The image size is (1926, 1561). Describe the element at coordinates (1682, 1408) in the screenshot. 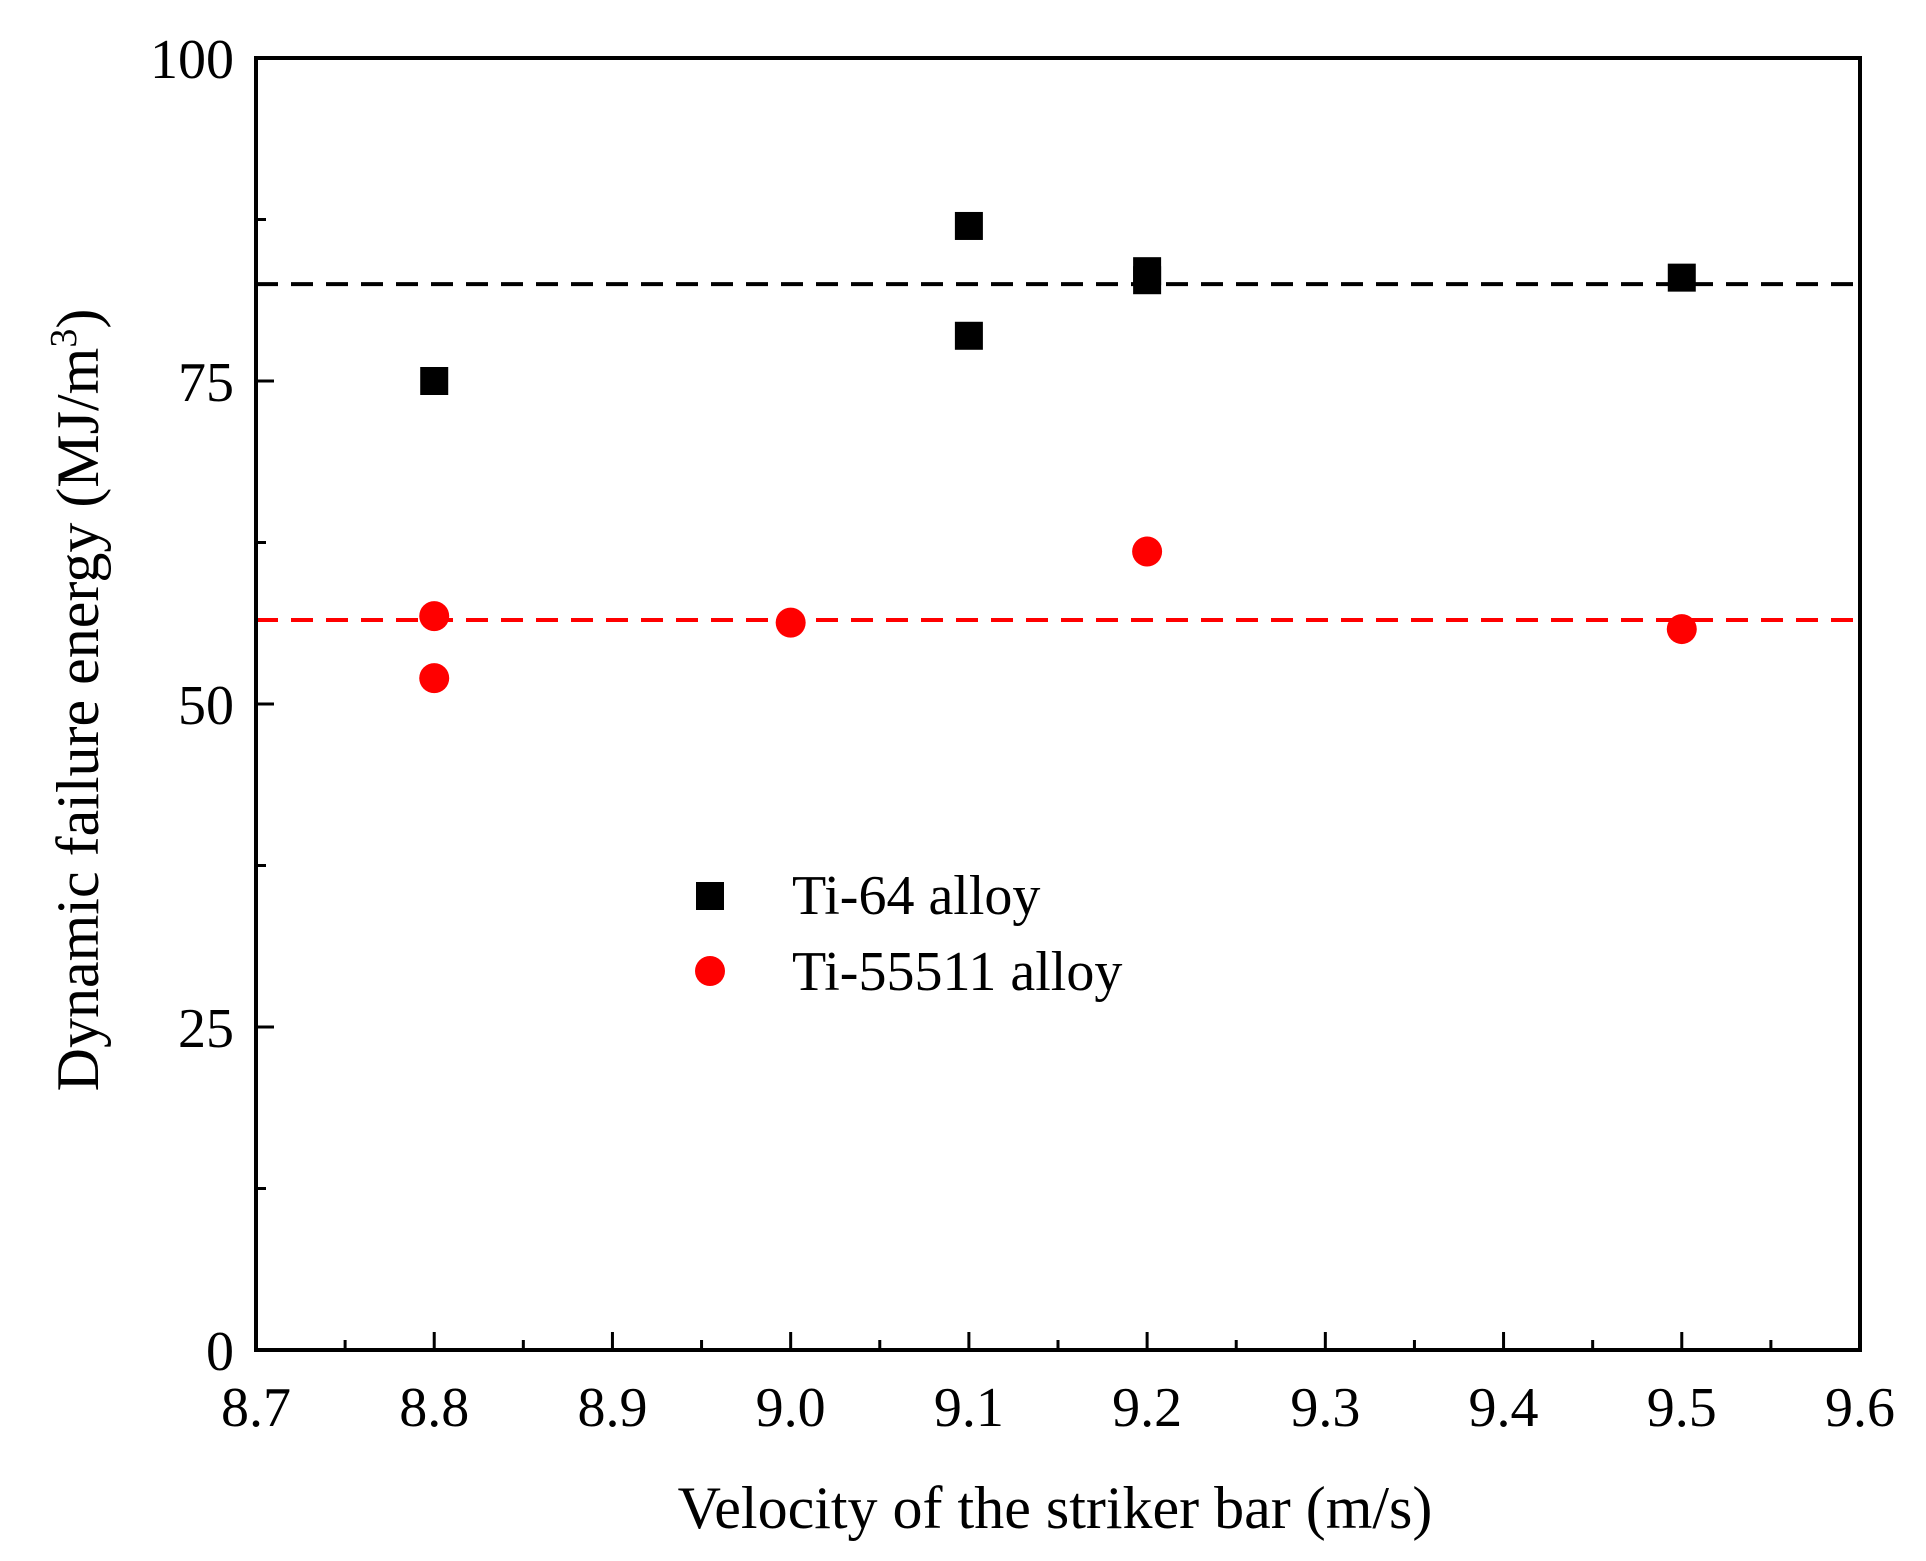

I see `x-tick-label: 9.5` at that location.